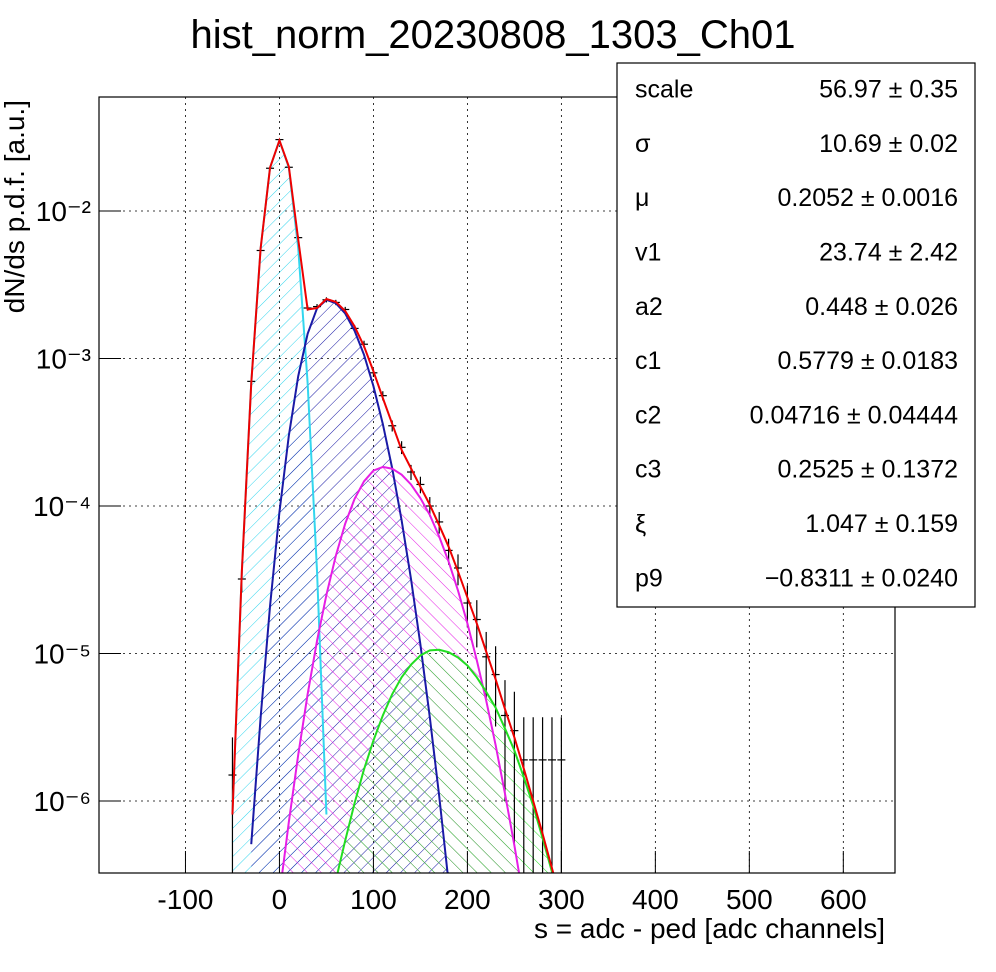 The image size is (996, 972). What do you see at coordinates (867, 198) in the screenshot?
I see `stat-value: 0.2052 ± 0.0016` at bounding box center [867, 198].